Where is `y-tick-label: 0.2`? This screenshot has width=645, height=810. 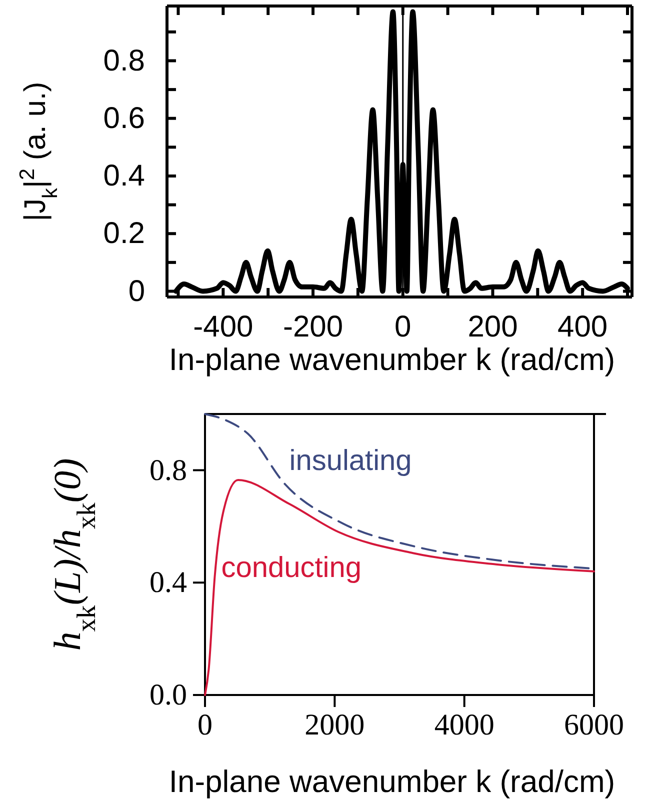 y-tick-label: 0.2 is located at coordinates (124, 233).